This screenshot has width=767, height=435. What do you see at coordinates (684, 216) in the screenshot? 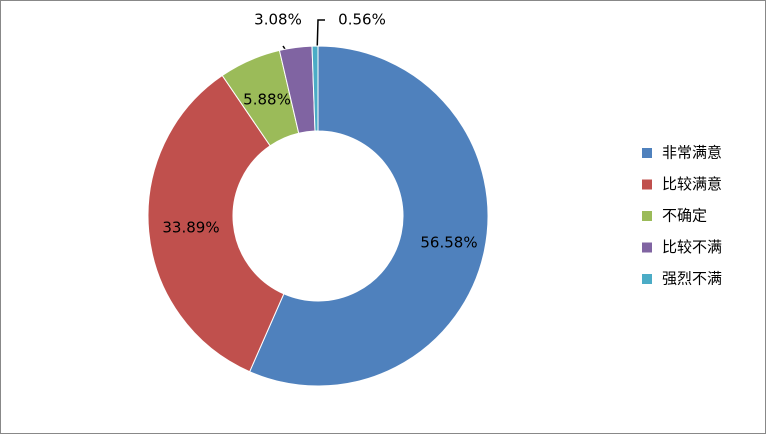
I see `legend-label: 不确定` at bounding box center [684, 216].